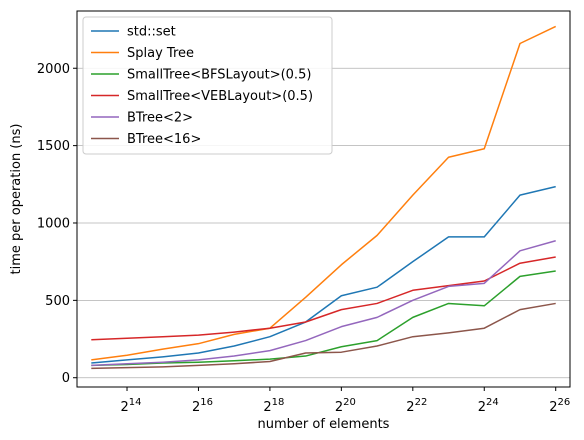 Image resolution: width=584 pixels, height=440 pixels. I want to click on x-tick-label: 222, so click(416, 406).